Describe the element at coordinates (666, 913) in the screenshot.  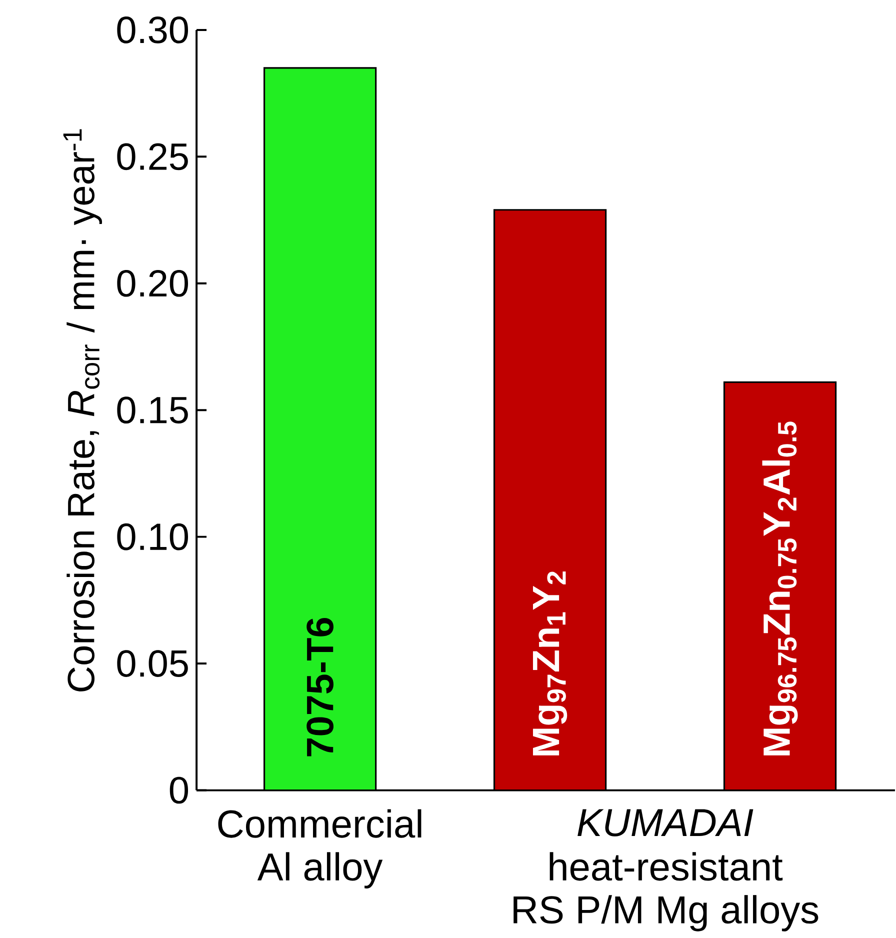
I see `text: RS P/M Mg alloys` at that location.